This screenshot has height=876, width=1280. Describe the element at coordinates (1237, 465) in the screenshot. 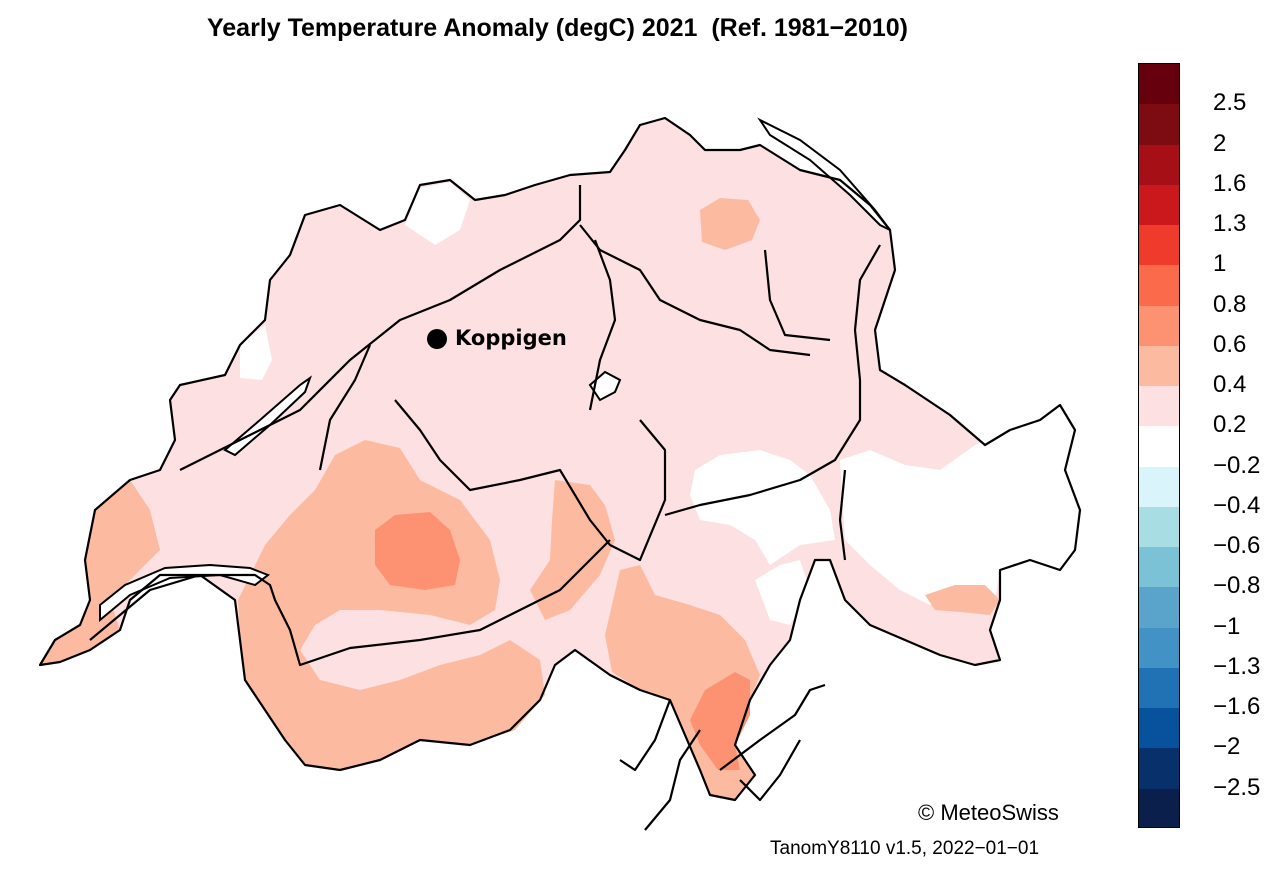

I see `legend-tick-label: −0.2` at that location.